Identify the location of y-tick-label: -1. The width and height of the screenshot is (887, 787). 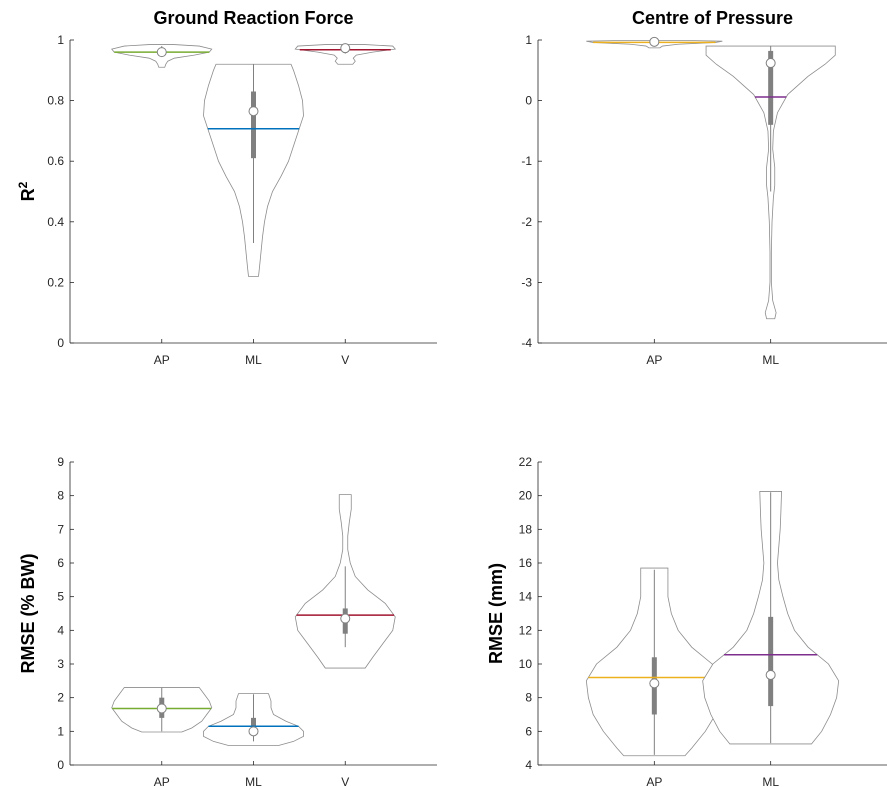
(526, 161).